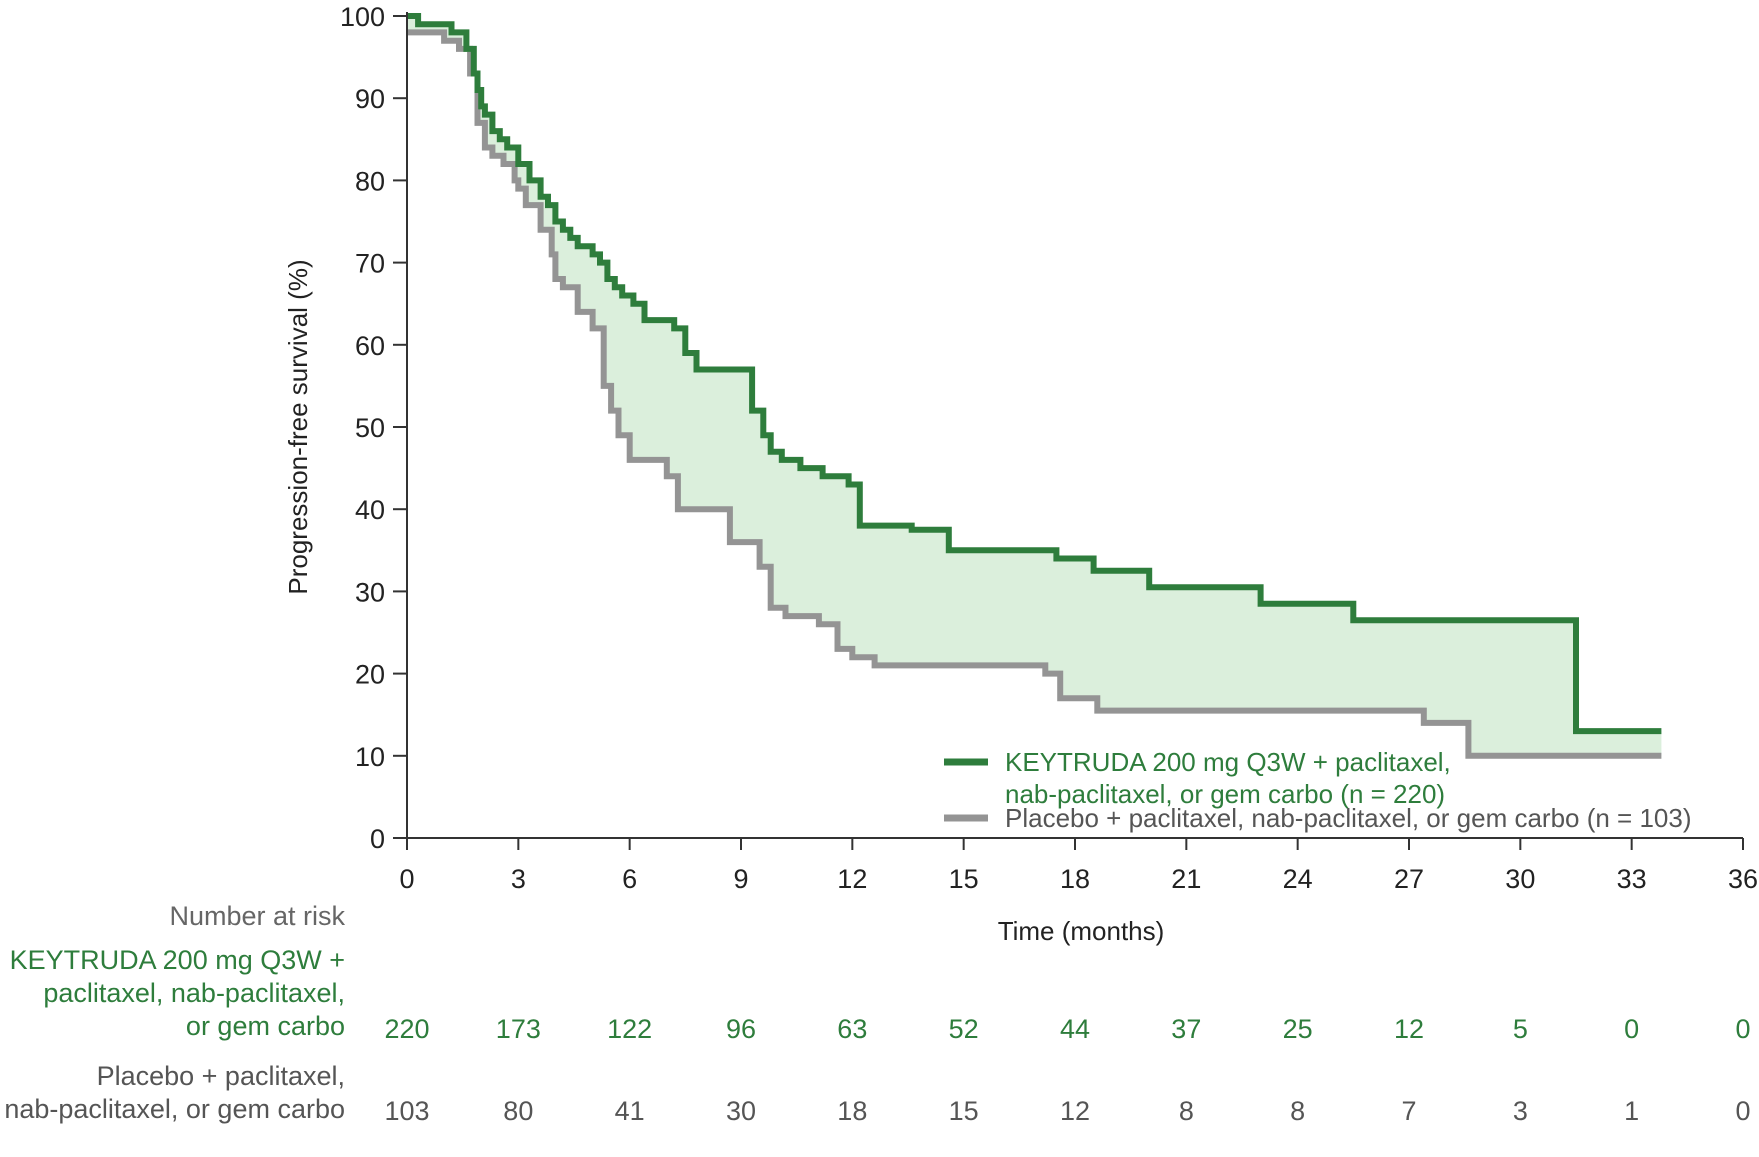 This screenshot has width=1759, height=1157. I want to click on risk-value: 15, so click(964, 1111).